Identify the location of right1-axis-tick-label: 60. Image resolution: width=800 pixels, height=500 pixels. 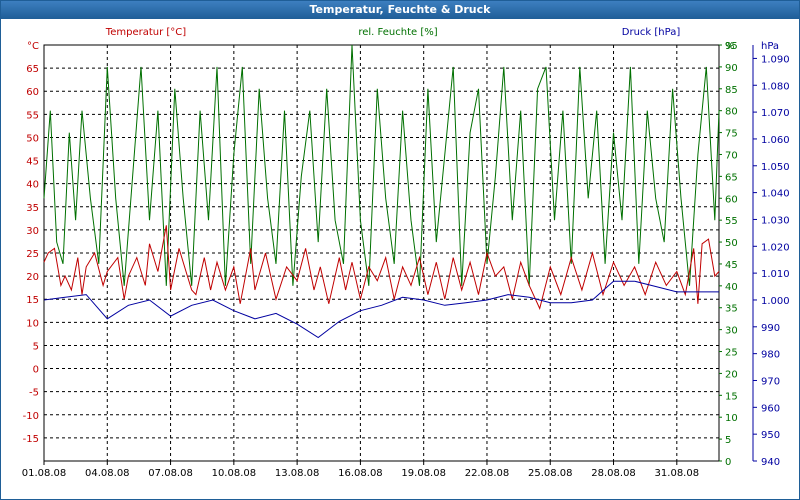
(731, 199).